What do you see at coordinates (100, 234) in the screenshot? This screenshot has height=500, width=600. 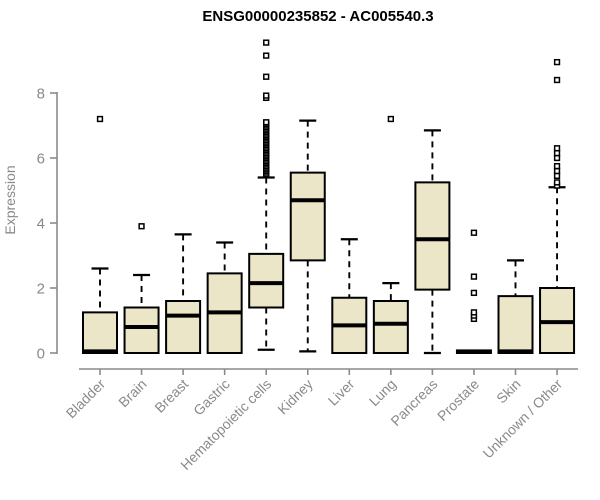 I see `boxplot-bladder` at bounding box center [100, 234].